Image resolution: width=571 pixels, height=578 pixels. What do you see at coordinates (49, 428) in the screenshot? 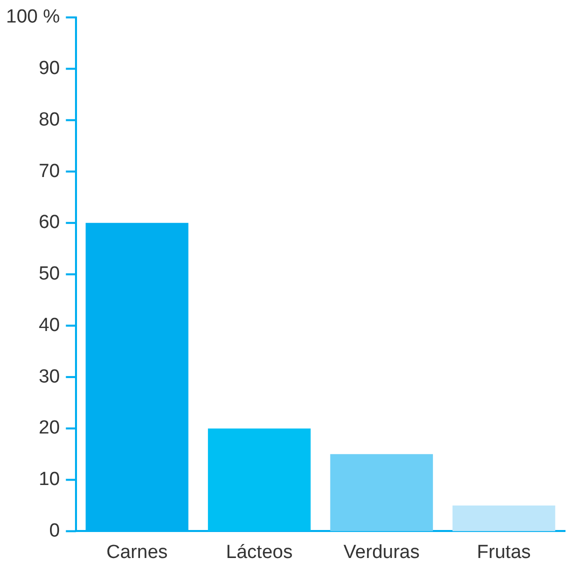
I see `y-tick-label: 20` at bounding box center [49, 428].